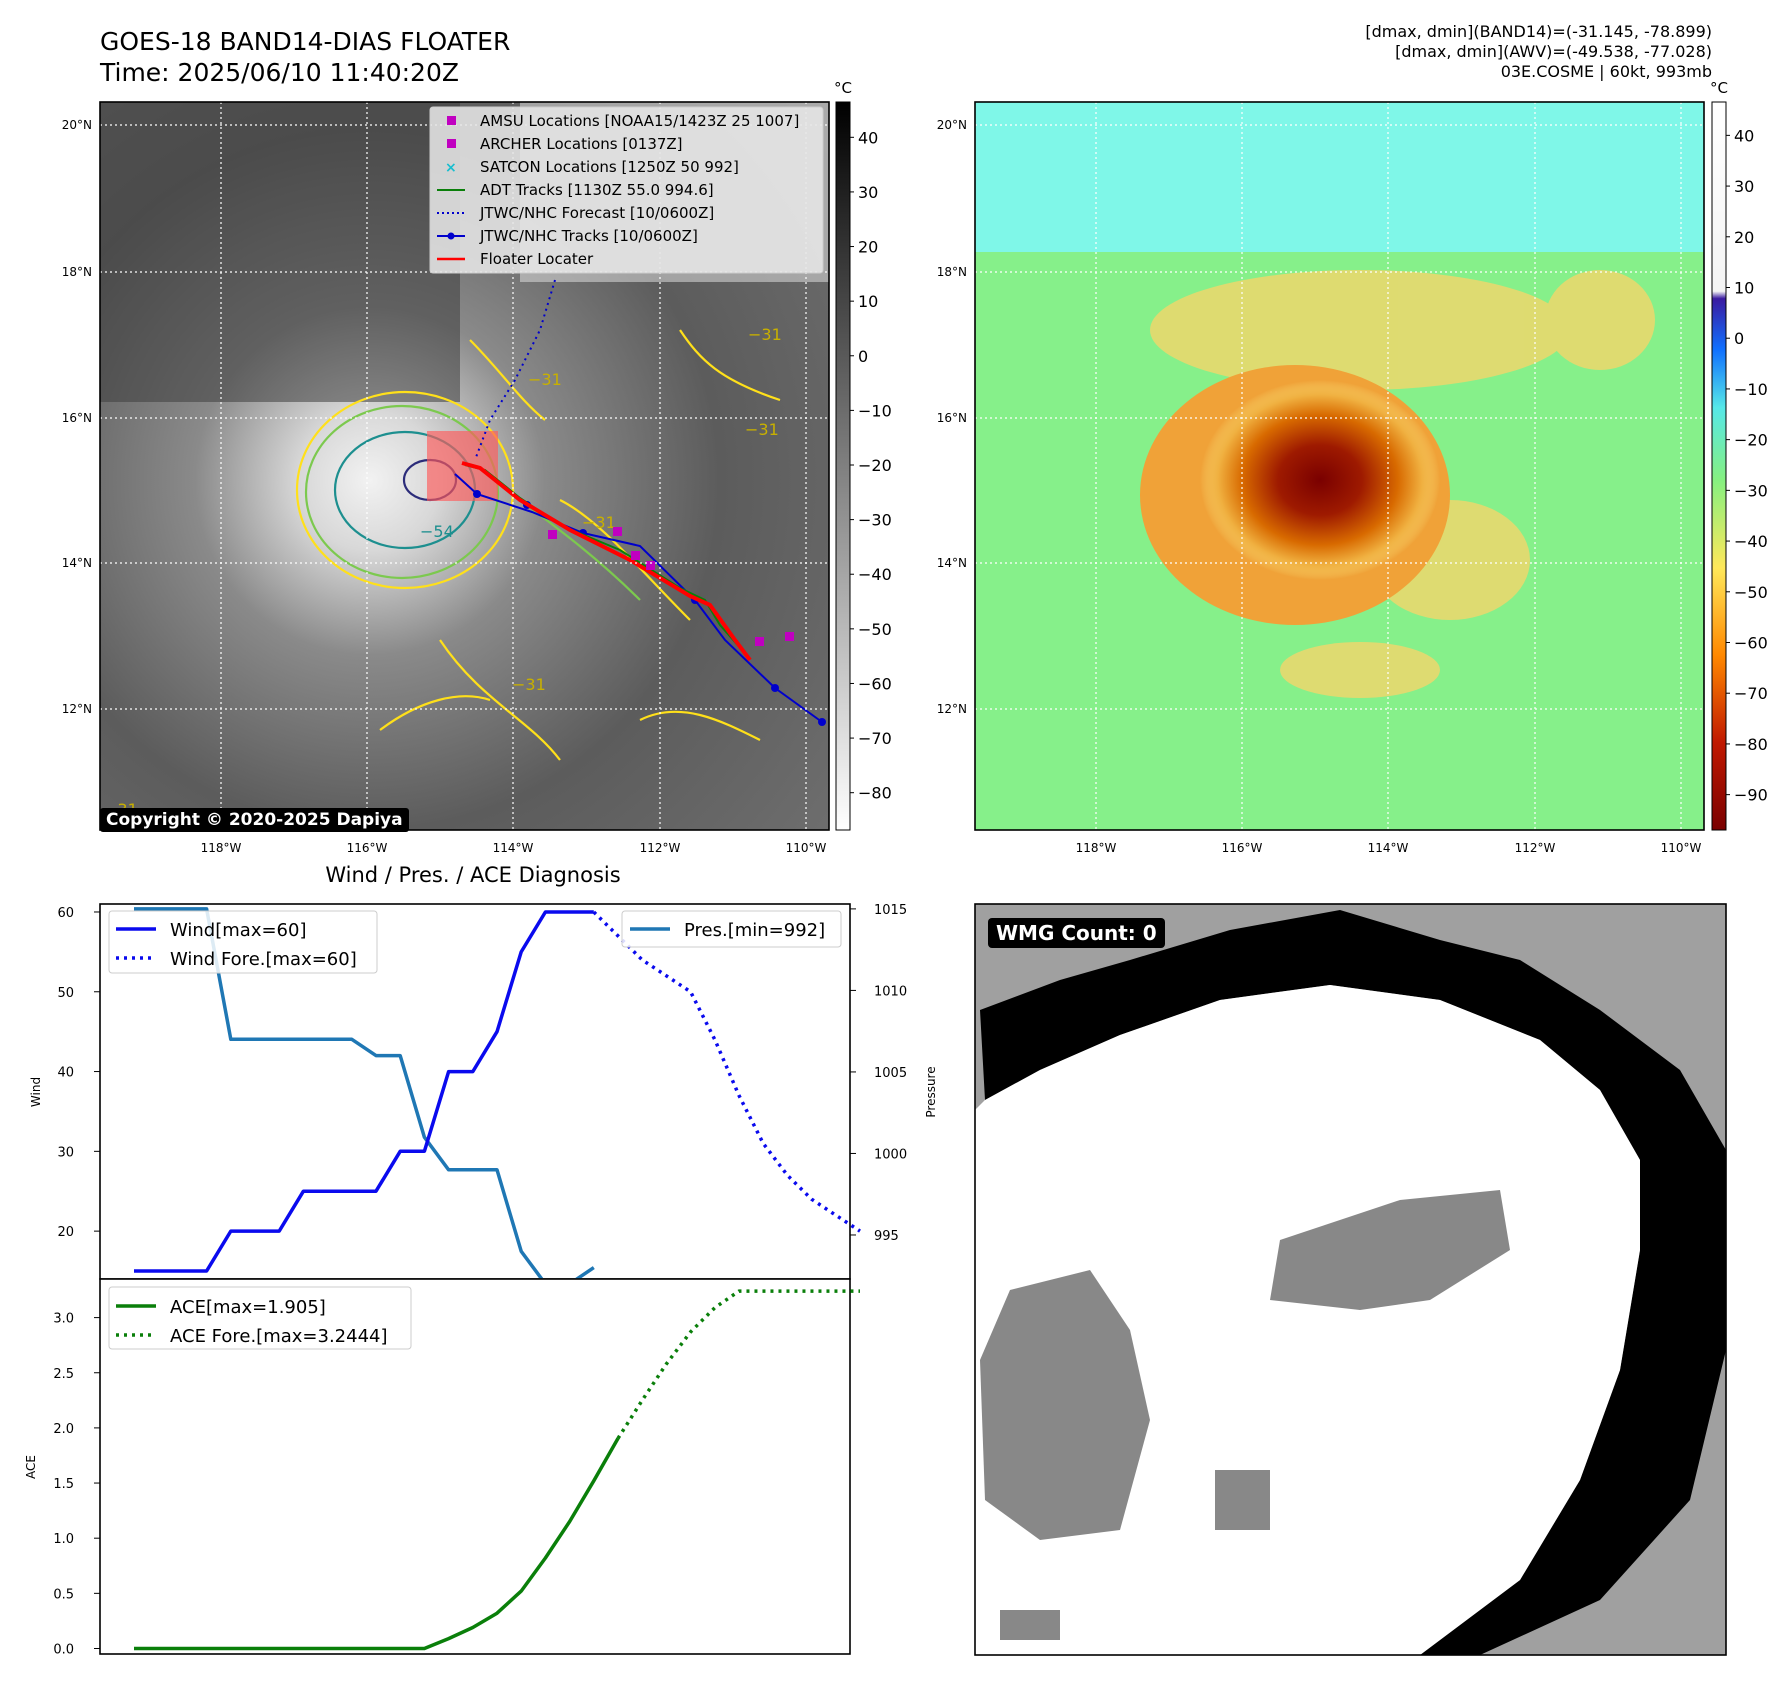  What do you see at coordinates (1744, 288) in the screenshot?
I see `color-cbar-tick-label: 10` at bounding box center [1744, 288].